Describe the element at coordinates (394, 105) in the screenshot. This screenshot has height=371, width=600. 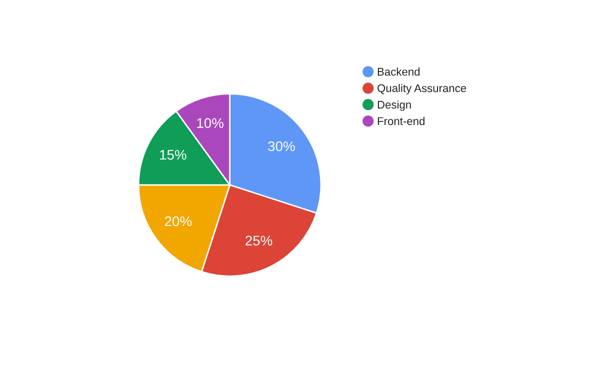
I see `legend-label: Design` at that location.